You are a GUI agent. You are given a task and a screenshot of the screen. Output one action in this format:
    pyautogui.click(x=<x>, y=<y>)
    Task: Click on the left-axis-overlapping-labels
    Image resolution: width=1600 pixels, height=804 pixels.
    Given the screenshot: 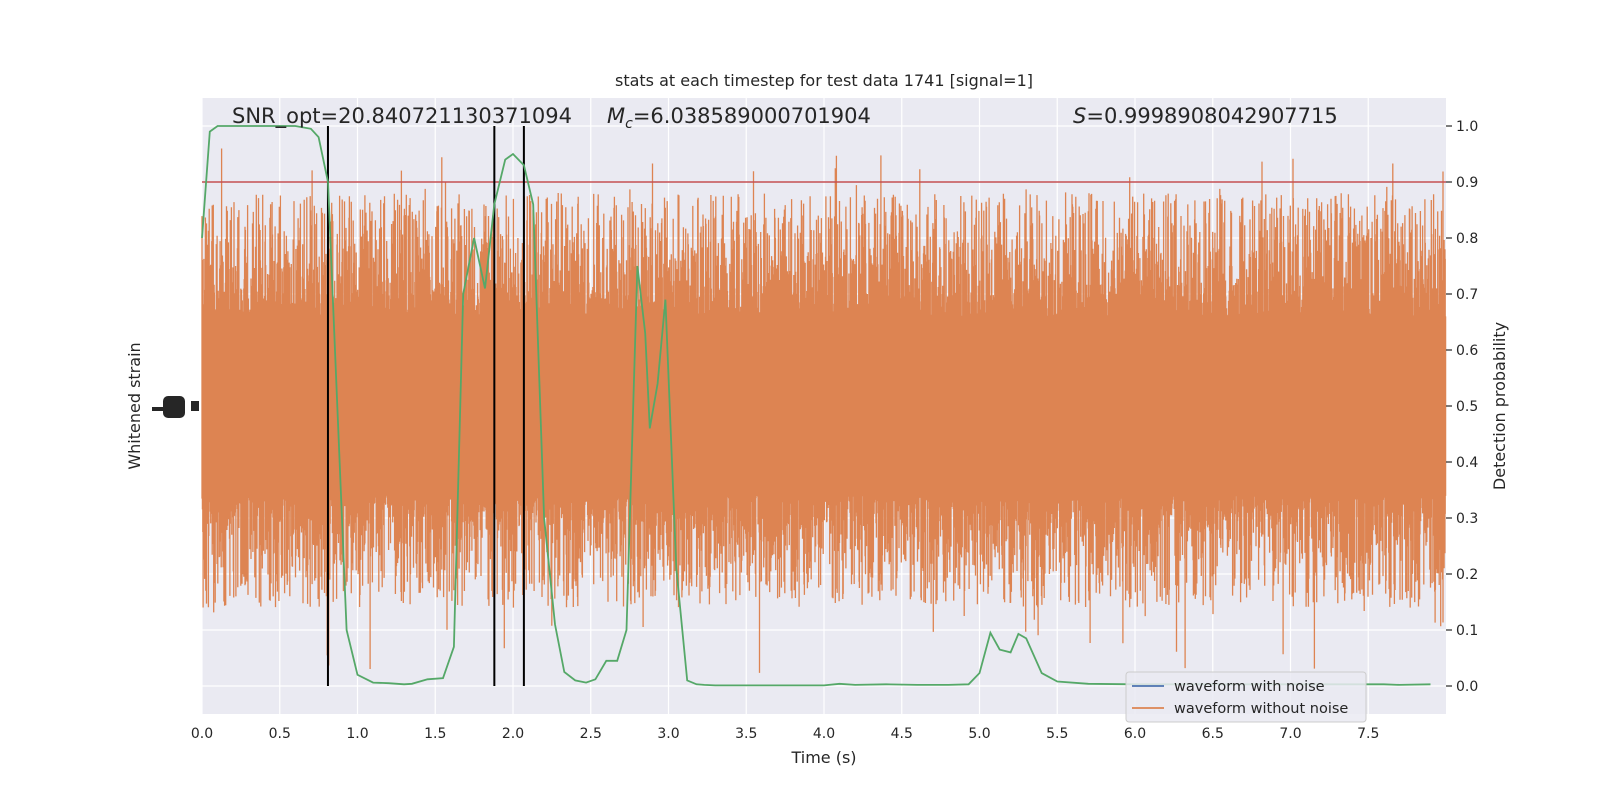 What is the action you would take?
    pyautogui.click(x=175, y=407)
    